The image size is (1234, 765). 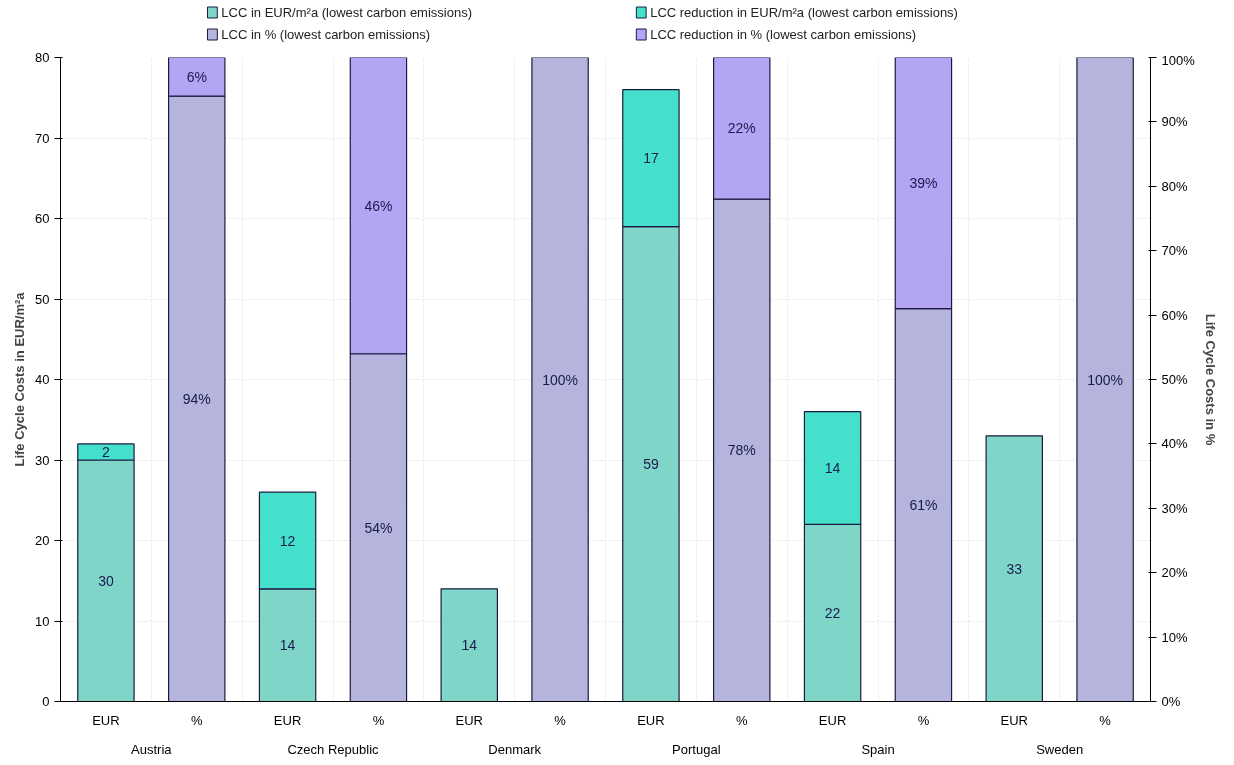 What do you see at coordinates (651, 158) in the screenshot?
I see `data-label: 17` at bounding box center [651, 158].